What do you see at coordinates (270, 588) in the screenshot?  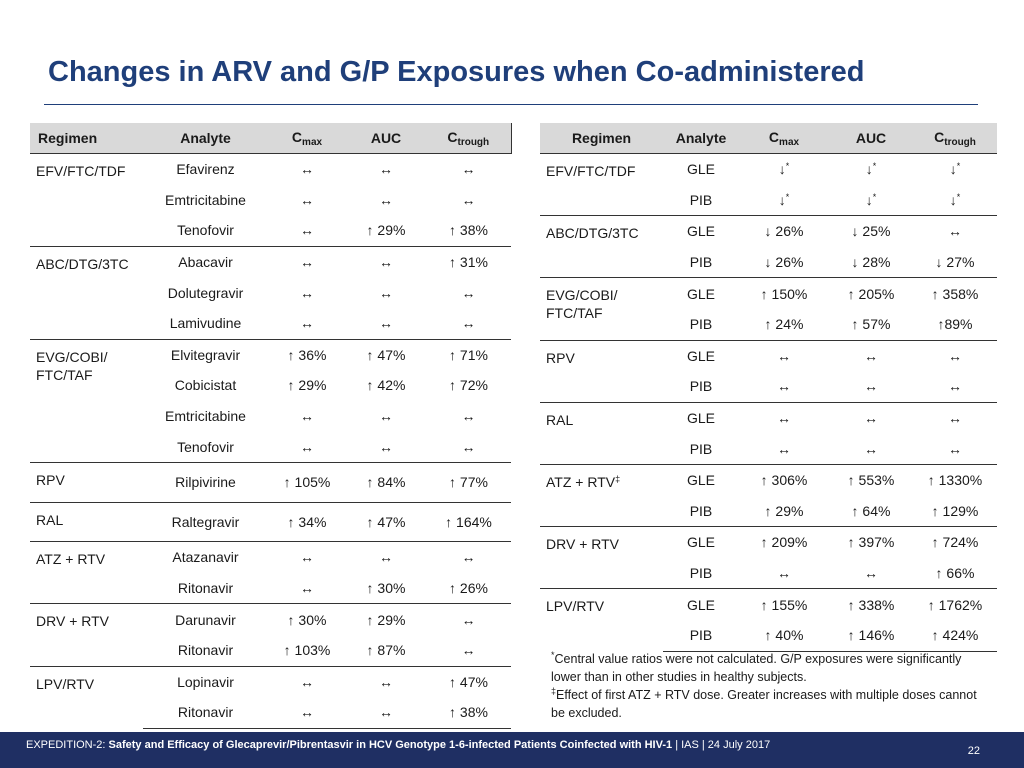 I see `left-table-row: Ritonavir ↔ ↑ 30% ↑ 26%` at bounding box center [270, 588].